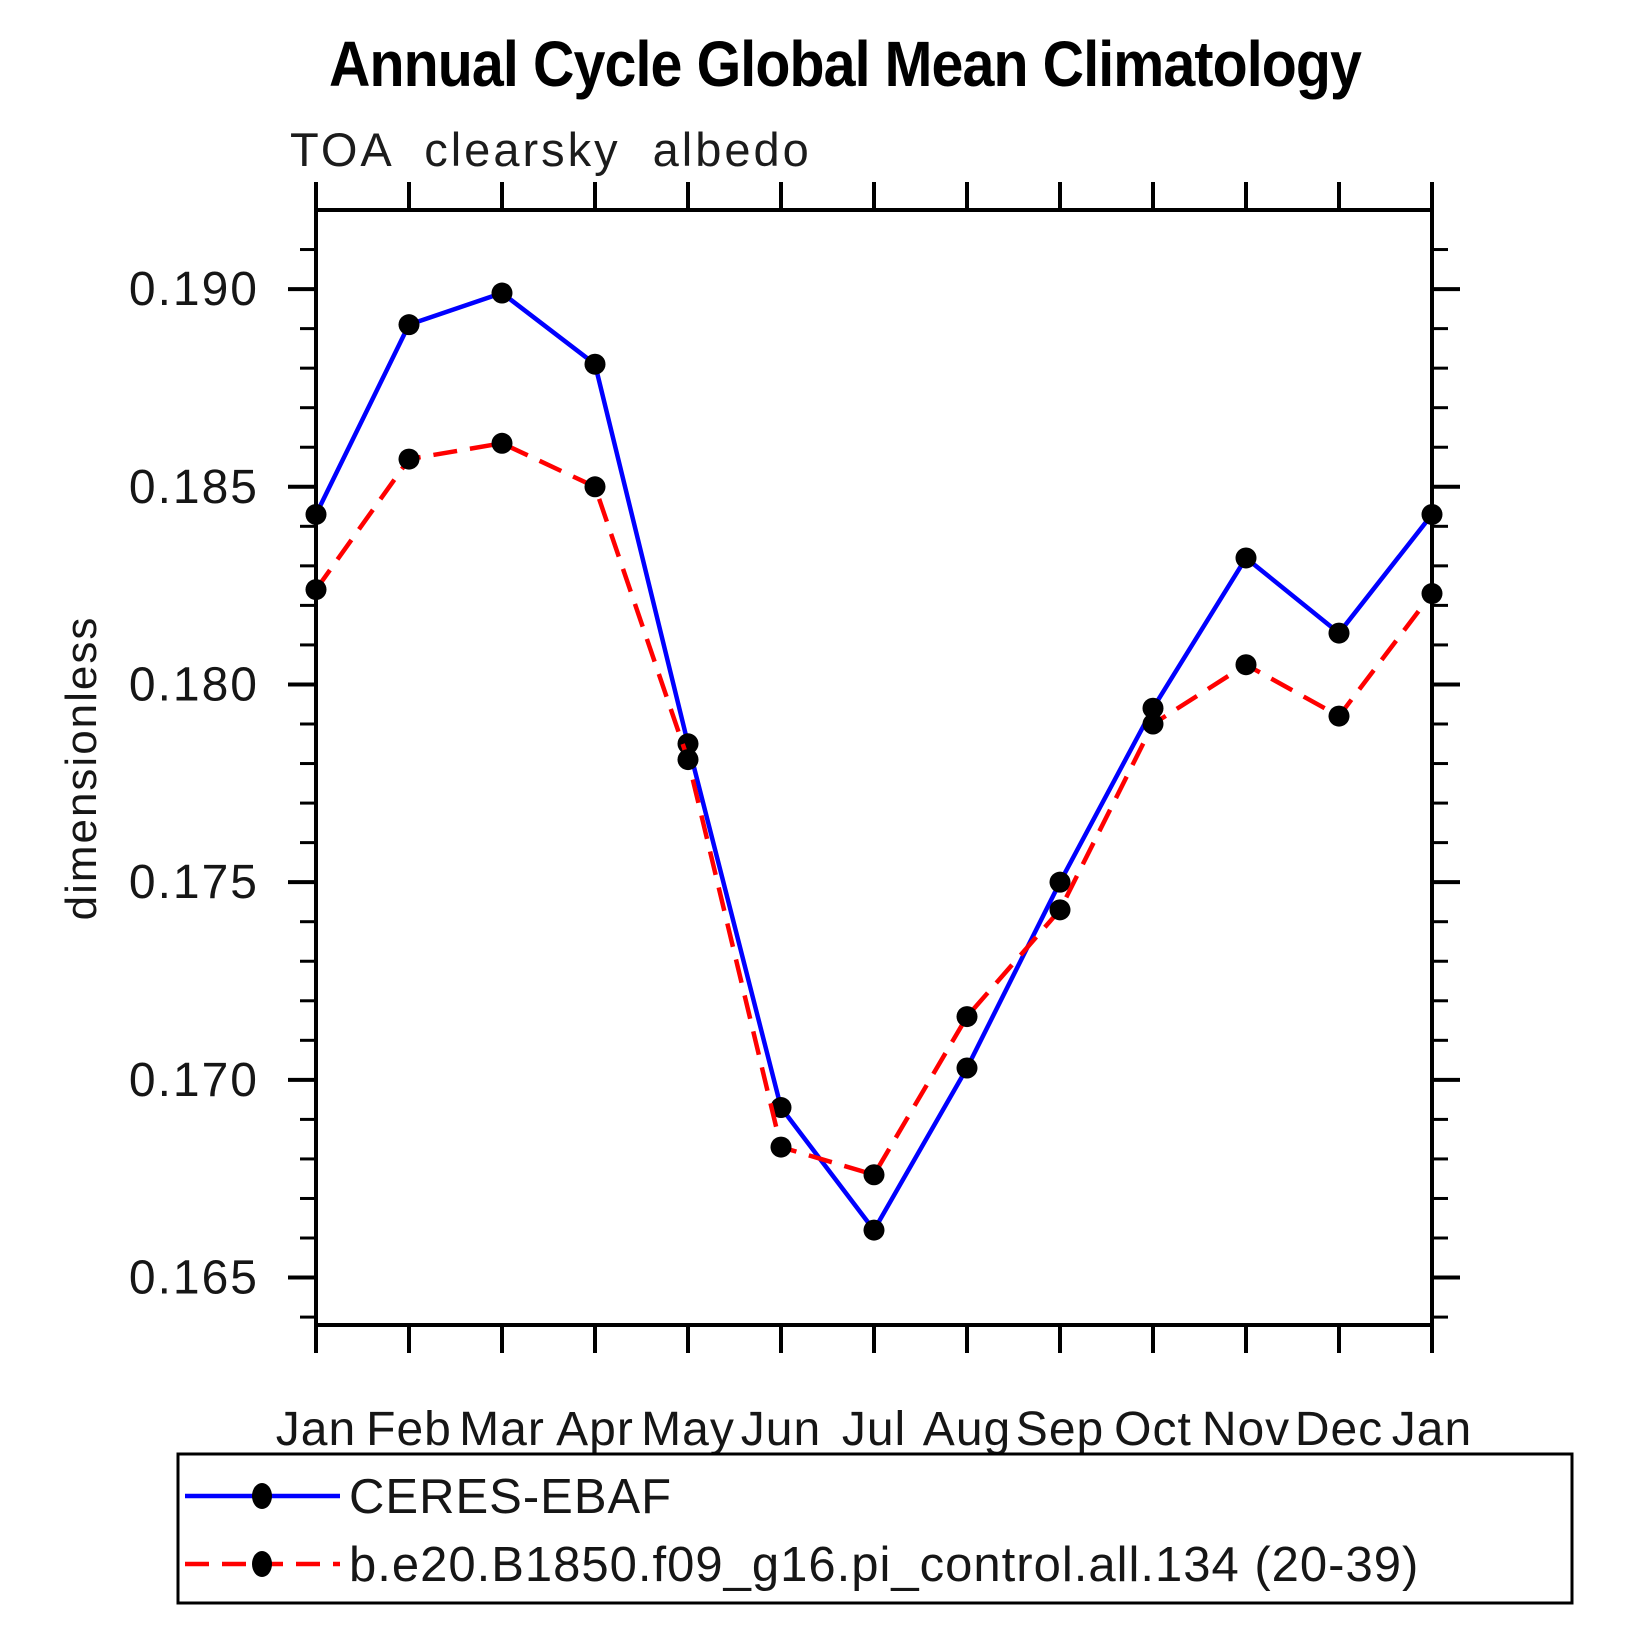 The width and height of the screenshot is (1641, 1641). I want to click on x-axis-month-label: Feb, so click(409, 1429).